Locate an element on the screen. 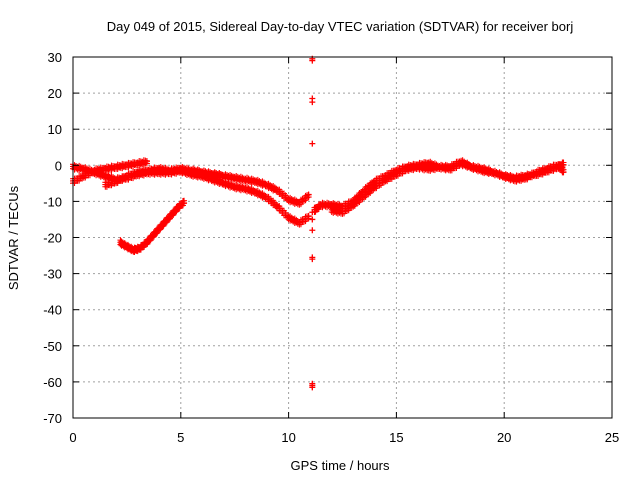 The height and width of the screenshot is (480, 640). series-arc-b is located at coordinates (110, 172).